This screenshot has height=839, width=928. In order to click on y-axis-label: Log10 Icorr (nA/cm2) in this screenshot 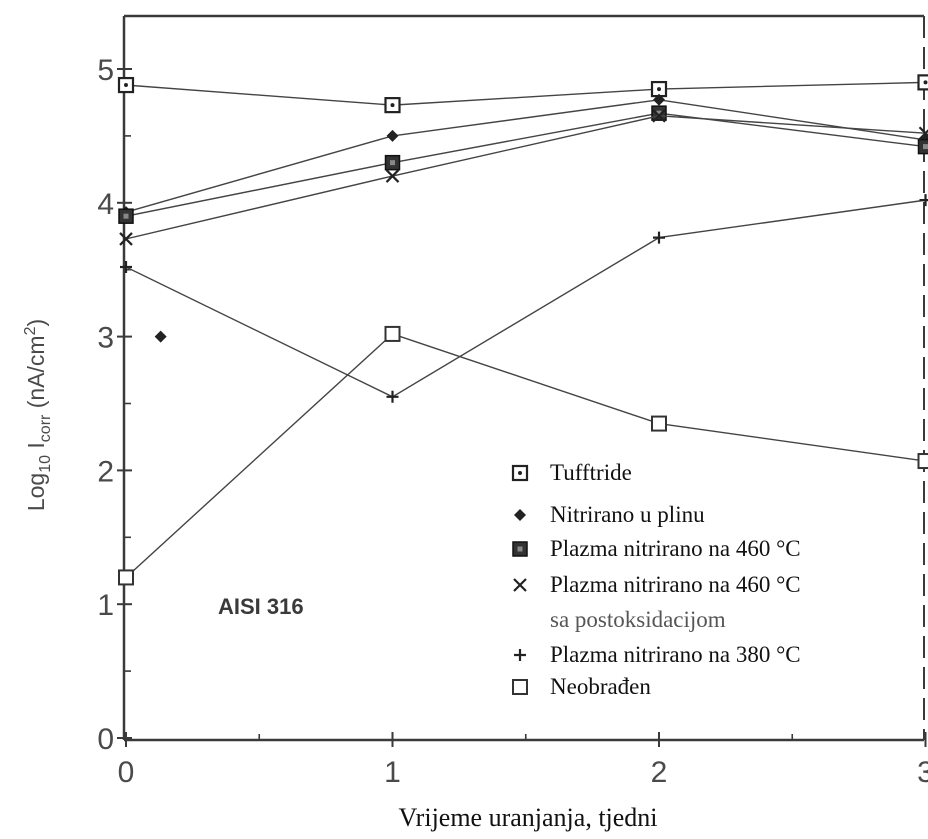, I will do `click(38, 415)`.